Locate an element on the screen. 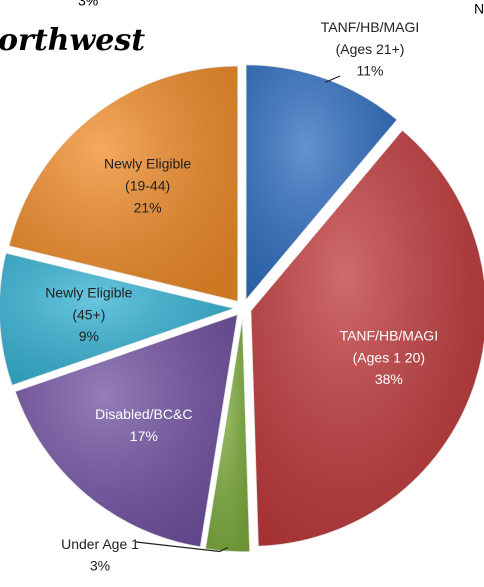 This screenshot has width=484, height=587. chart-title: orthwest is located at coordinates (72, 40).